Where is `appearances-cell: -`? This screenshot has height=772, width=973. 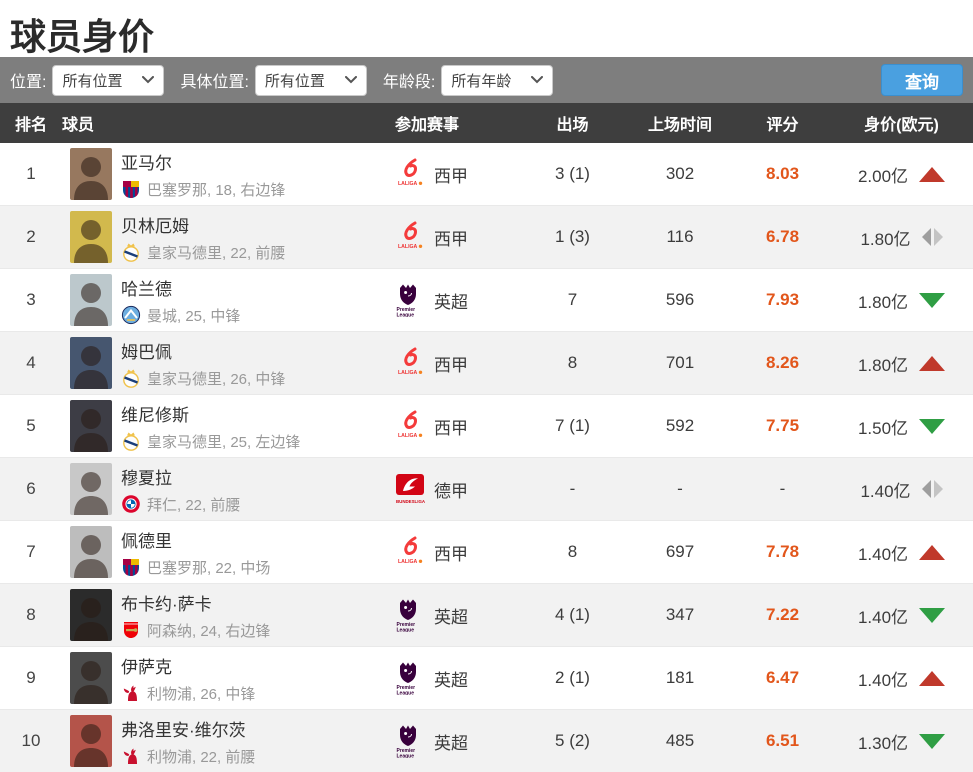
appearances-cell: - is located at coordinates (572, 488).